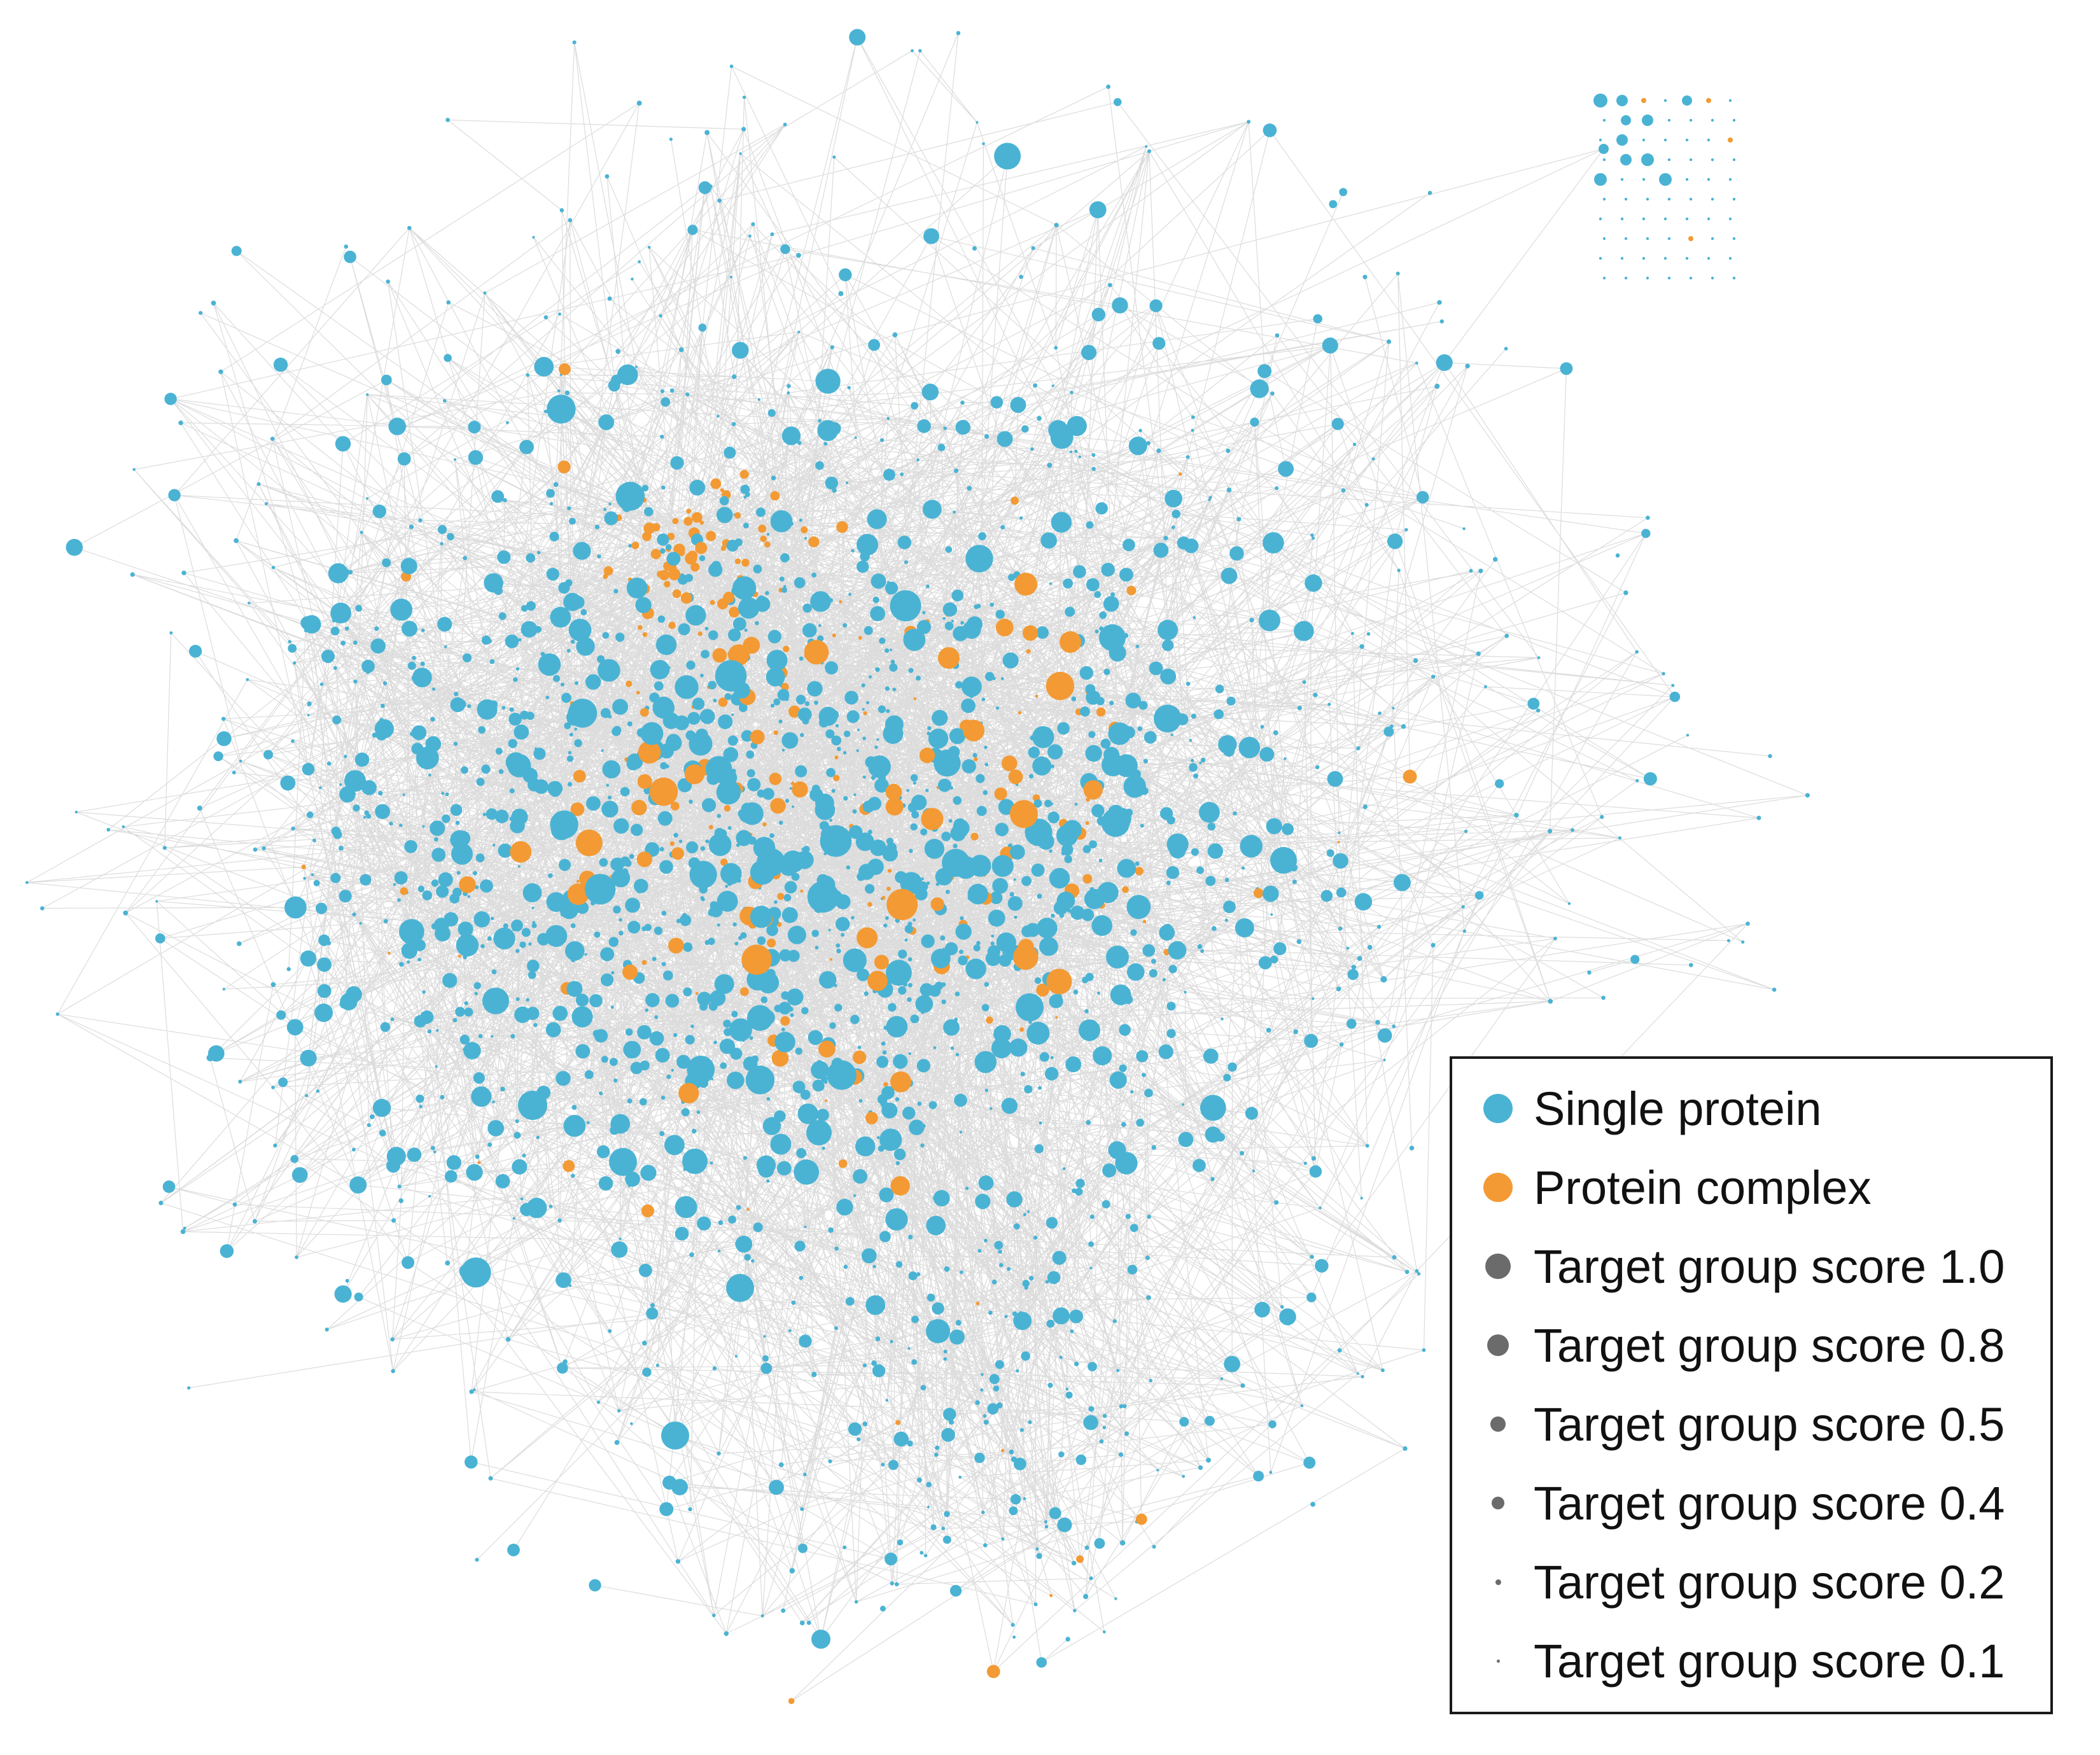 This screenshot has height=1755, width=2100. Describe the element at coordinates (1751, 1266) in the screenshot. I see `legend-item-score-1-0: Target group score 1.0` at that location.